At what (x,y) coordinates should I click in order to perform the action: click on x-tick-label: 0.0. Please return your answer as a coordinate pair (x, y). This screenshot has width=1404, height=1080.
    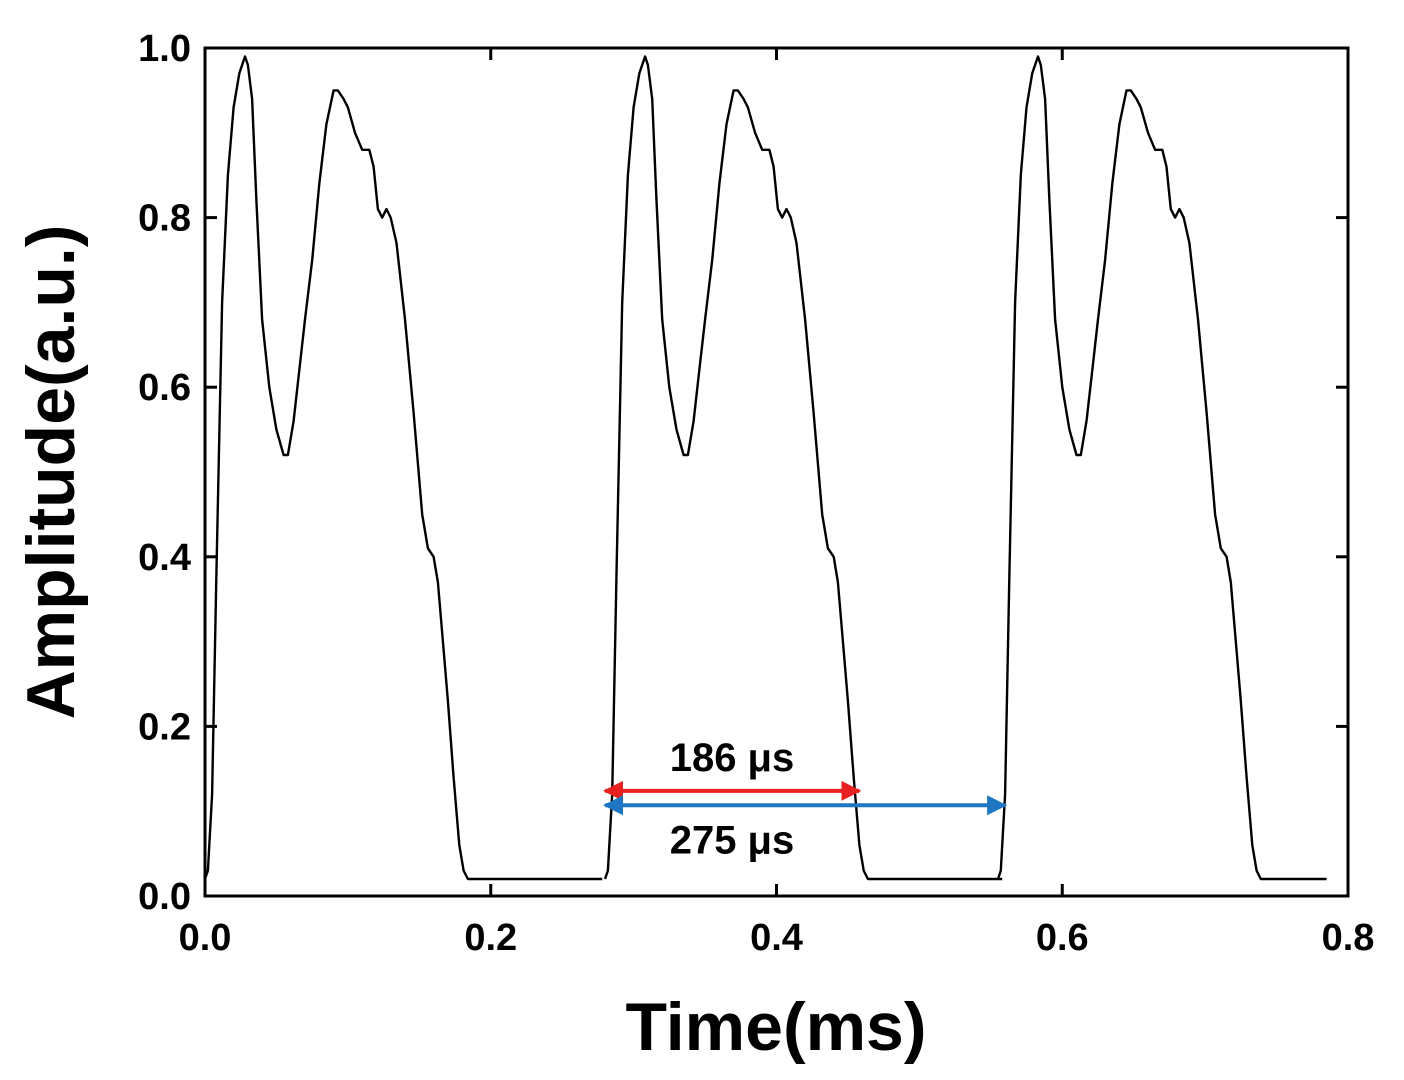
    Looking at the image, I should click on (205, 938).